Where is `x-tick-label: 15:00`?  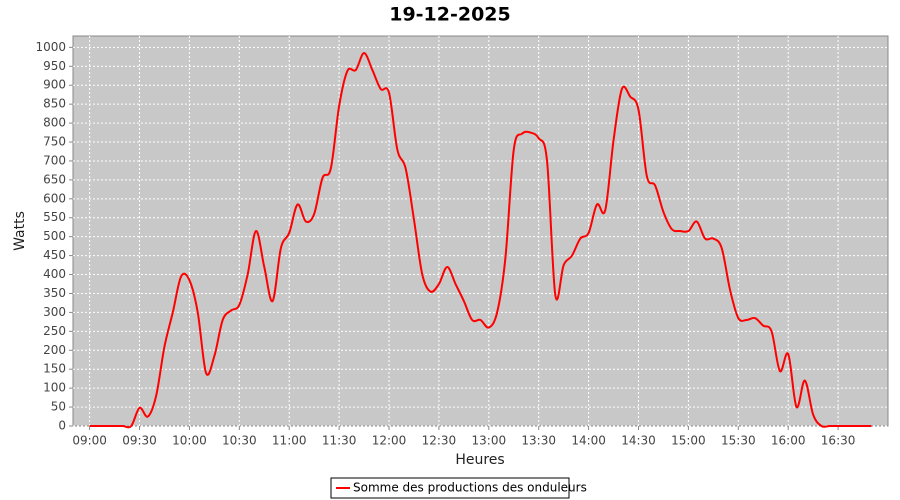 x-tick-label: 15:00 is located at coordinates (688, 441).